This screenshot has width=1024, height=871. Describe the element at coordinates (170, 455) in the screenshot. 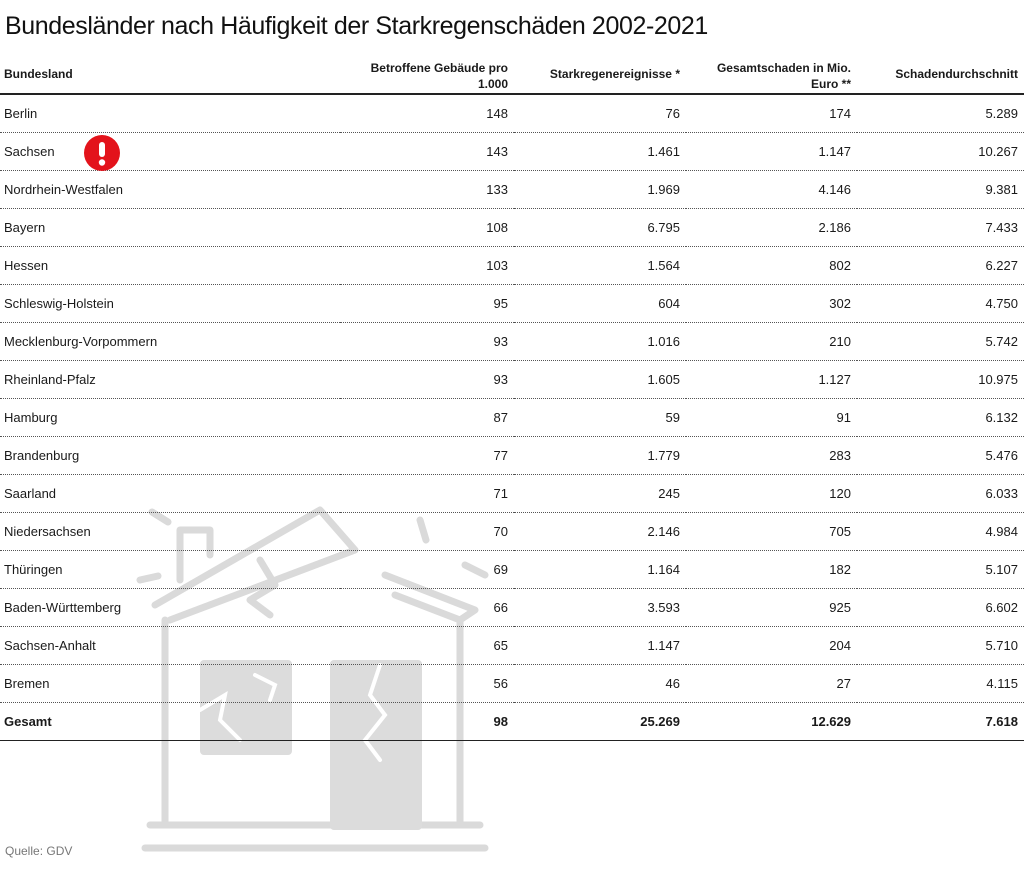

I see `cell-state: Brandenburg` at that location.